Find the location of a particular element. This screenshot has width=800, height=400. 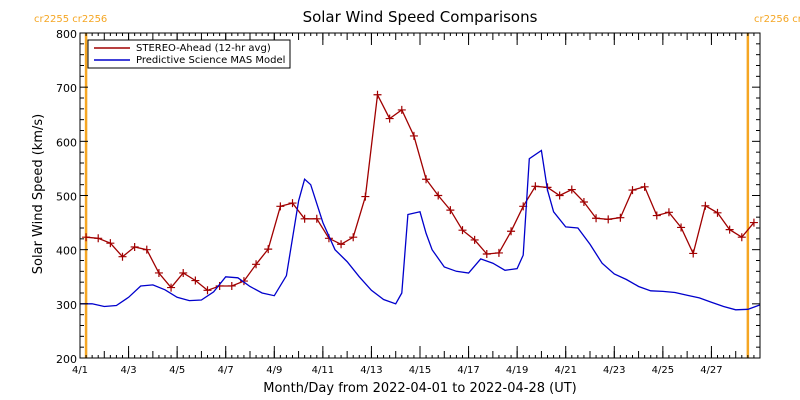

carrington-marker-label: cr2255 cr2256 is located at coordinates (70, 19).